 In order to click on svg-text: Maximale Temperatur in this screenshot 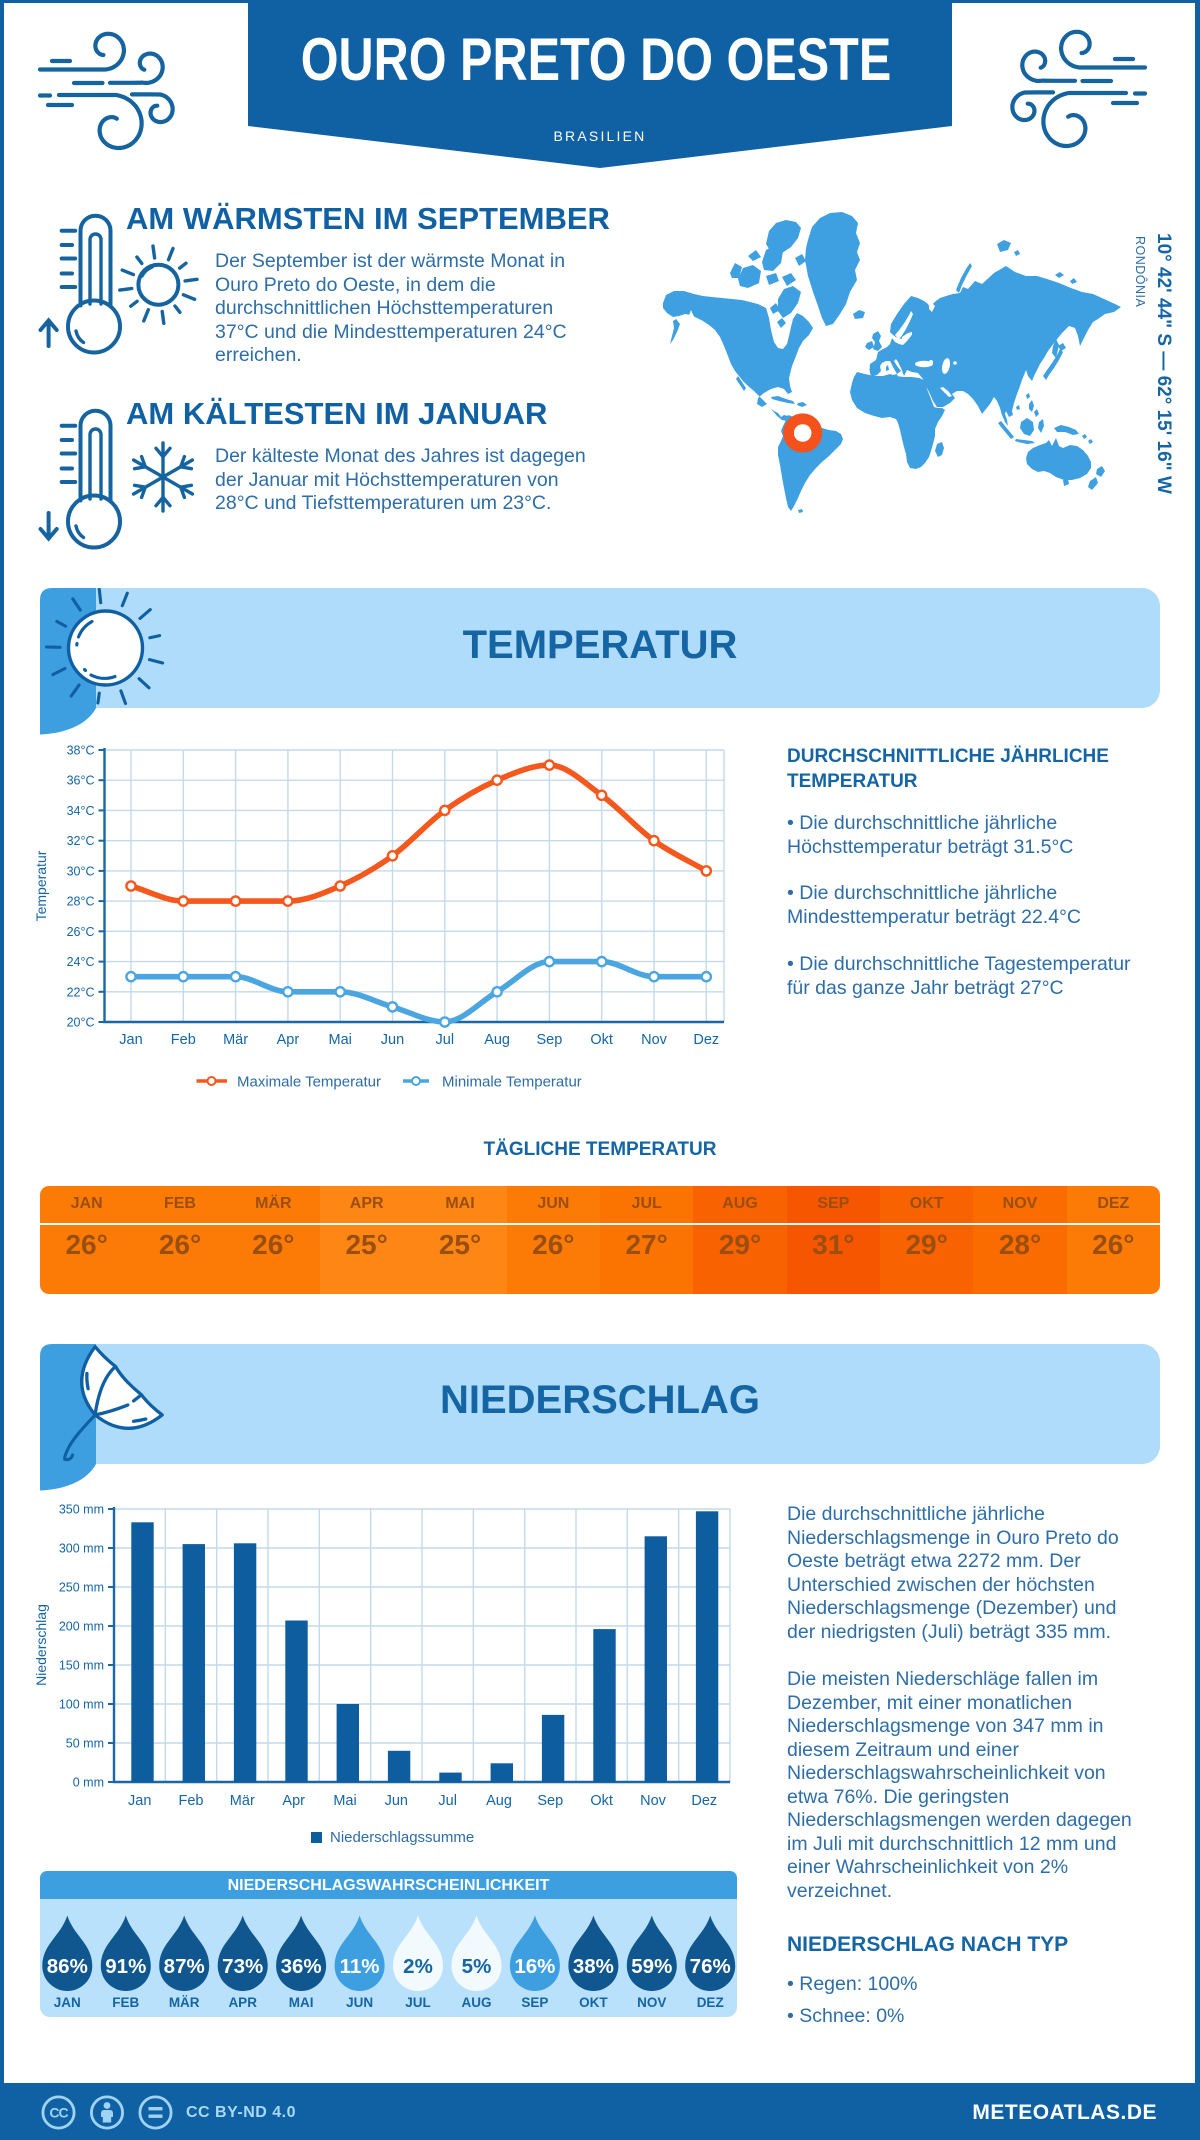, I will do `click(309, 1082)`.